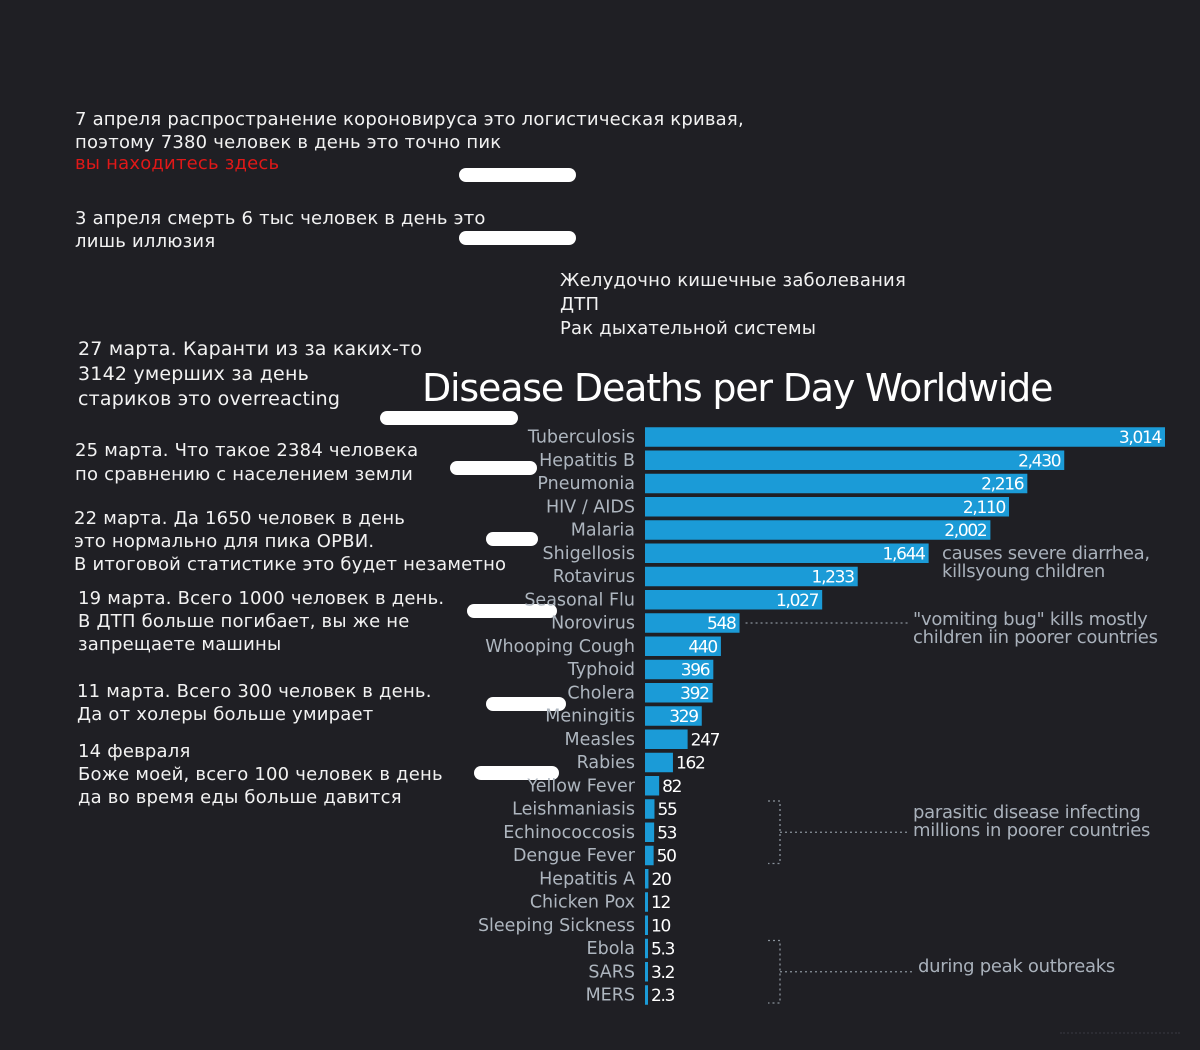 Image resolution: width=1200 pixels, height=1050 pixels. I want to click on category-label-shigellosis: Shigellosis, so click(589, 554).